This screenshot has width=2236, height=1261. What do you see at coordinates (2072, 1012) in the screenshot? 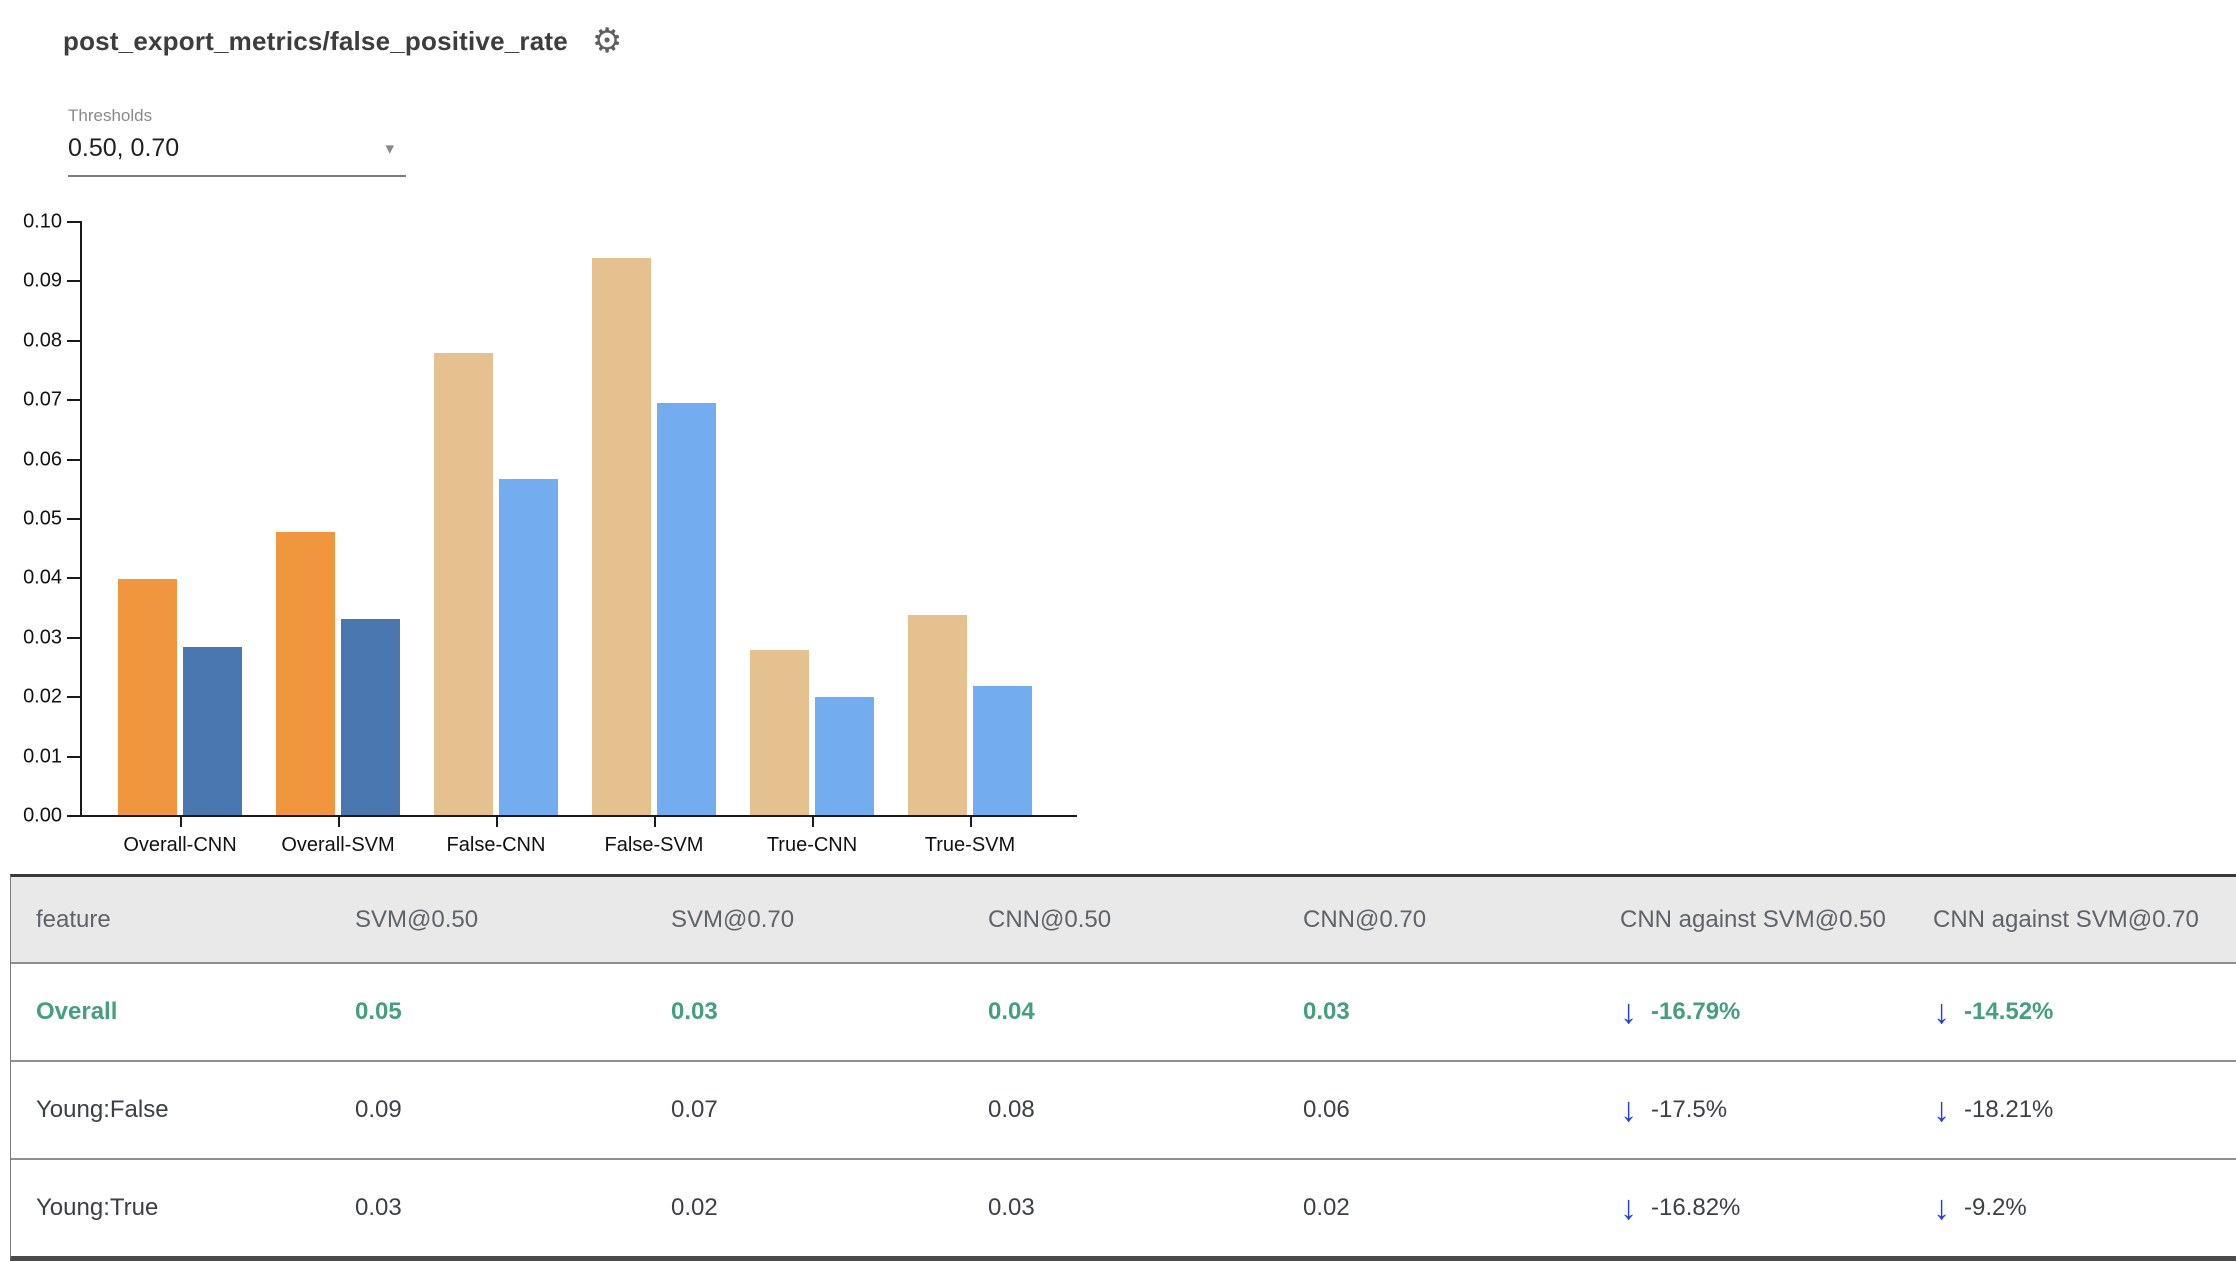
I see `delta-cell: ↓ -14.52%` at bounding box center [2072, 1012].